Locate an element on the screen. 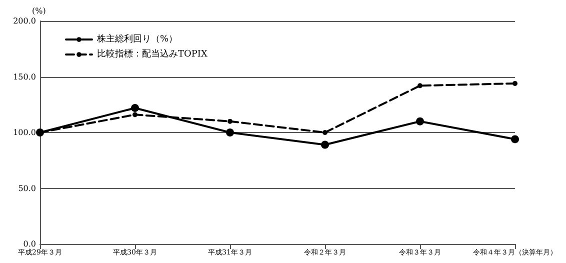 The height and width of the screenshot is (263, 566). legend-label: 株主総利回り（%） is located at coordinates (137, 39).